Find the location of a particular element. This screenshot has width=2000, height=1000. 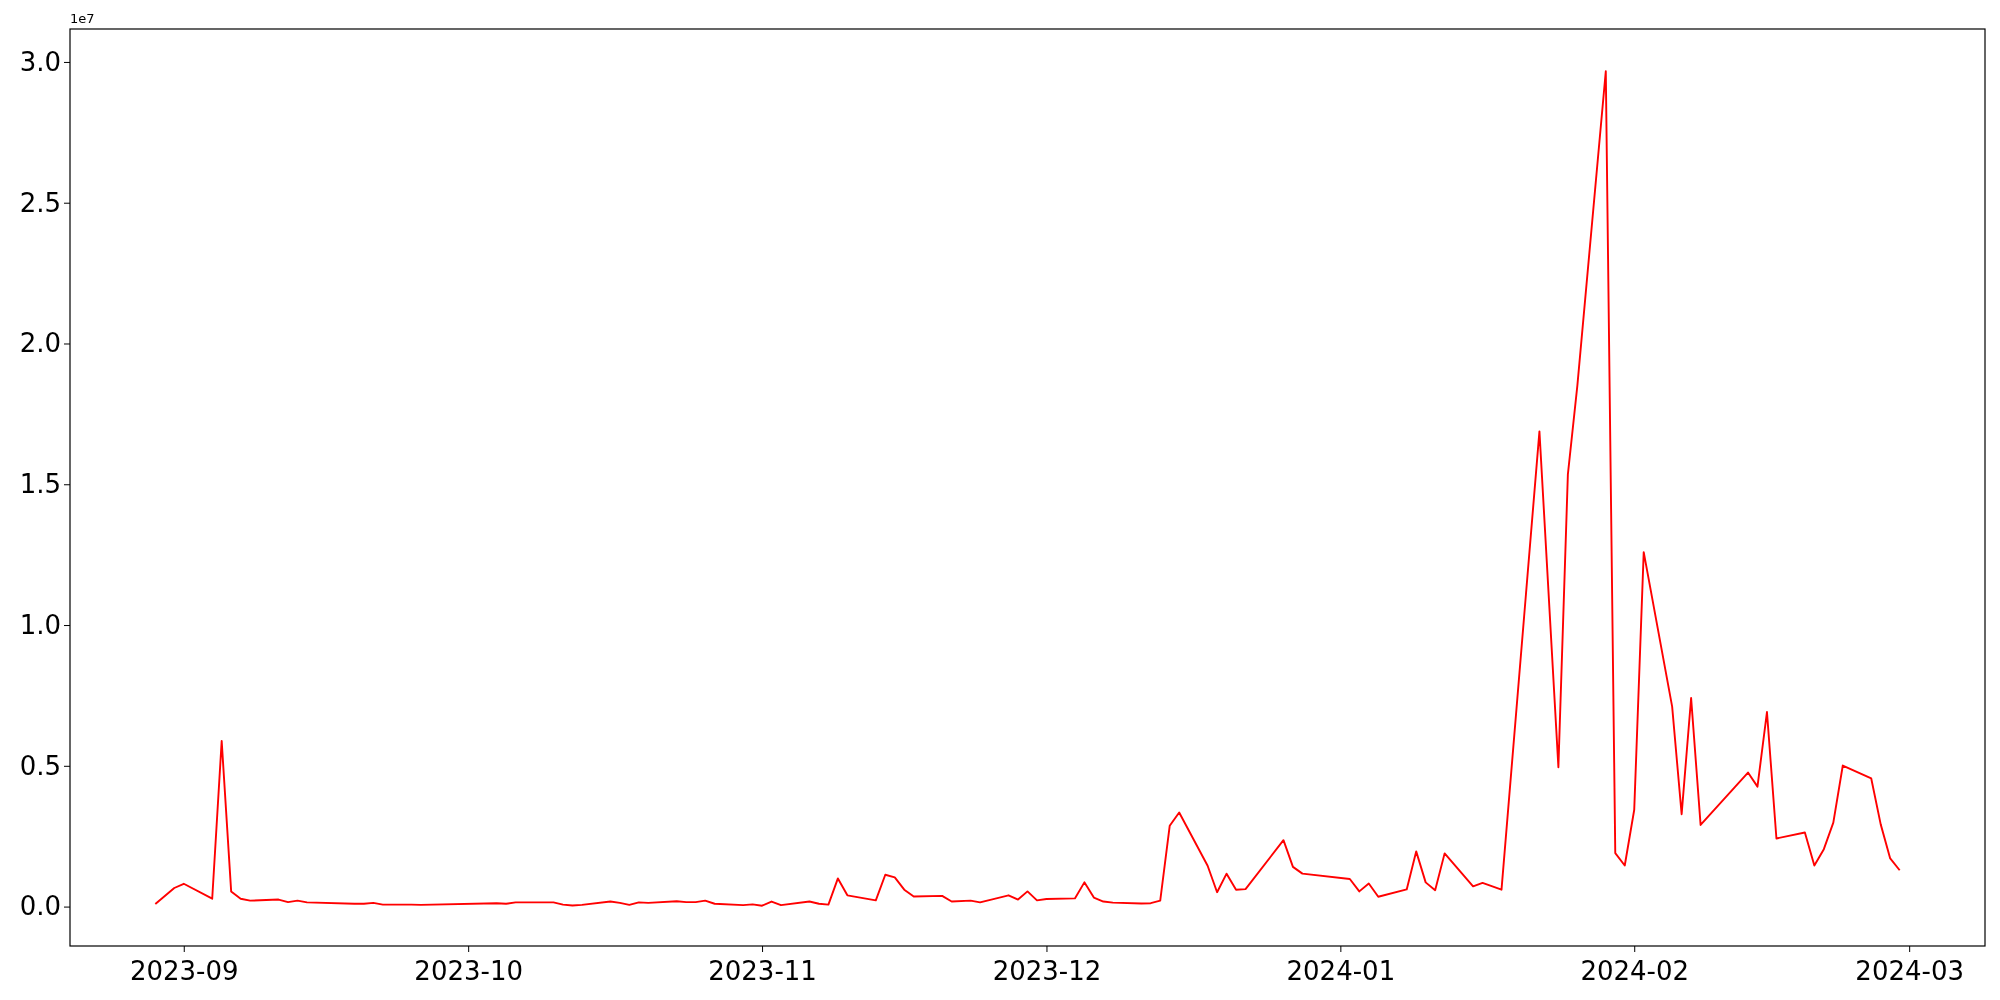

y-tick-label: 0.0 is located at coordinates (40, 906).